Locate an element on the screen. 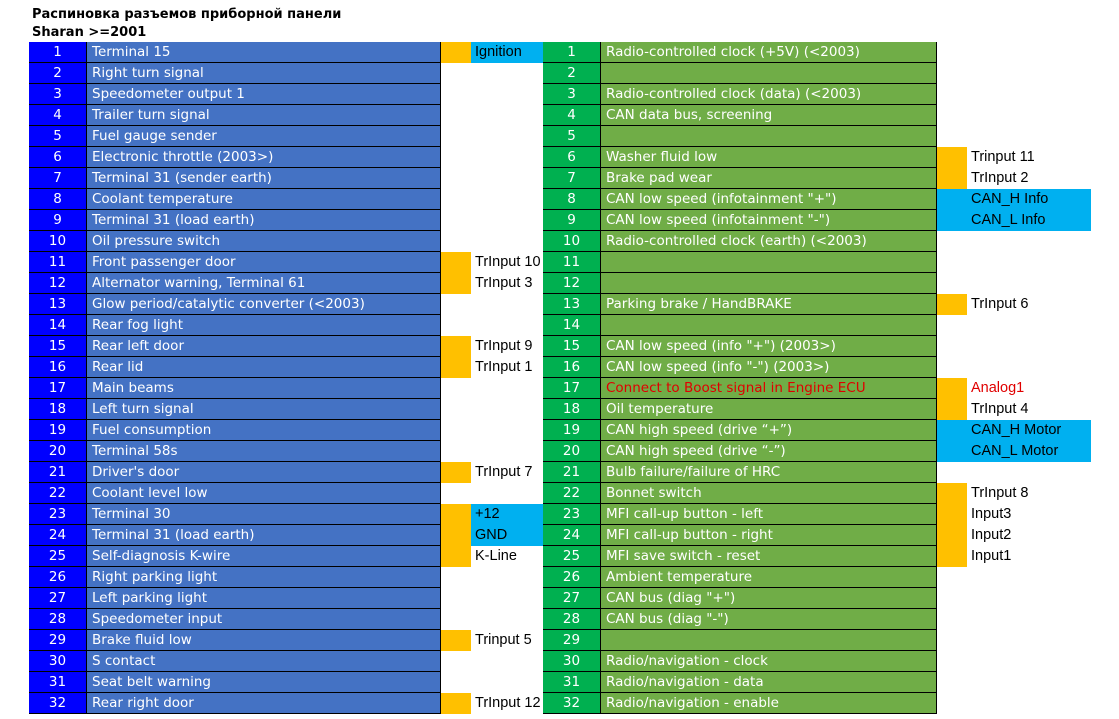 Image resolution: width=1119 pixels, height=719 pixels. pin-number: 30 is located at coordinates (572, 661).